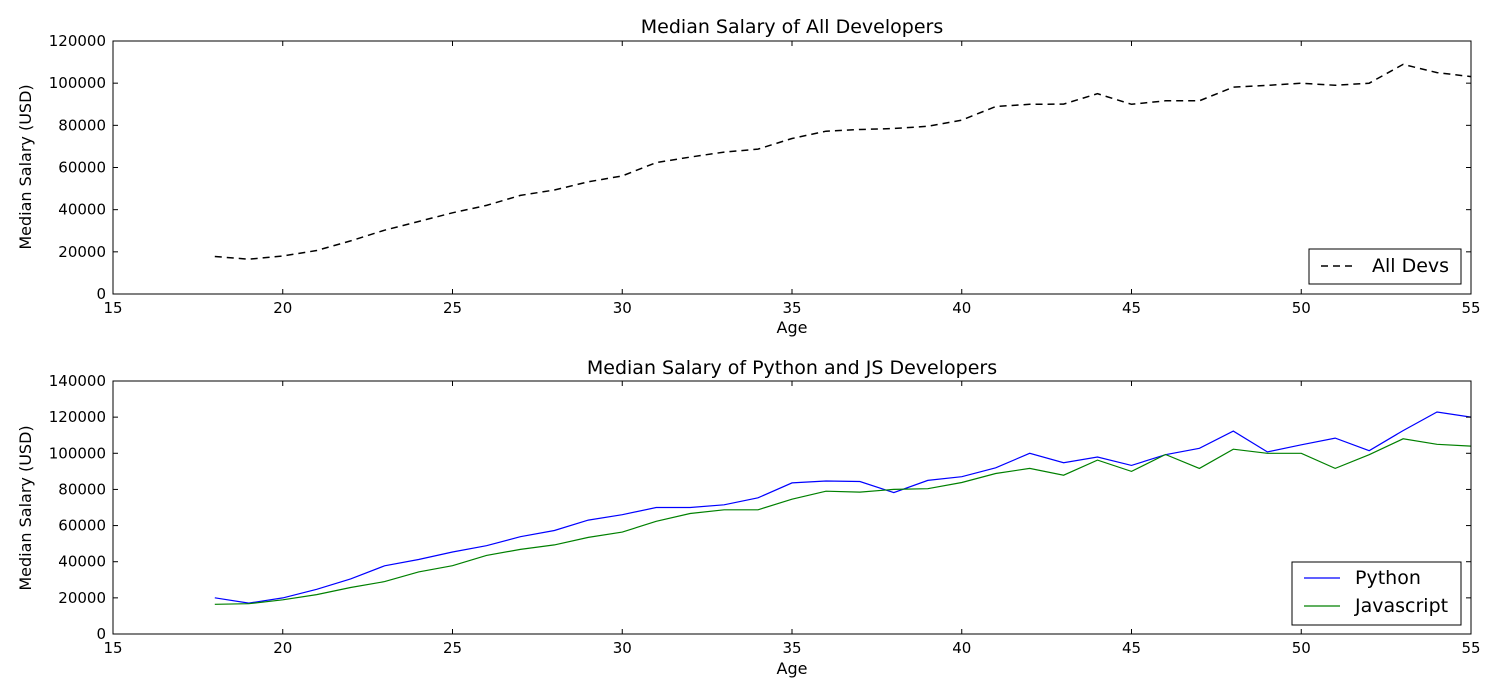  I want to click on legend: All Devs, so click(1385, 266).